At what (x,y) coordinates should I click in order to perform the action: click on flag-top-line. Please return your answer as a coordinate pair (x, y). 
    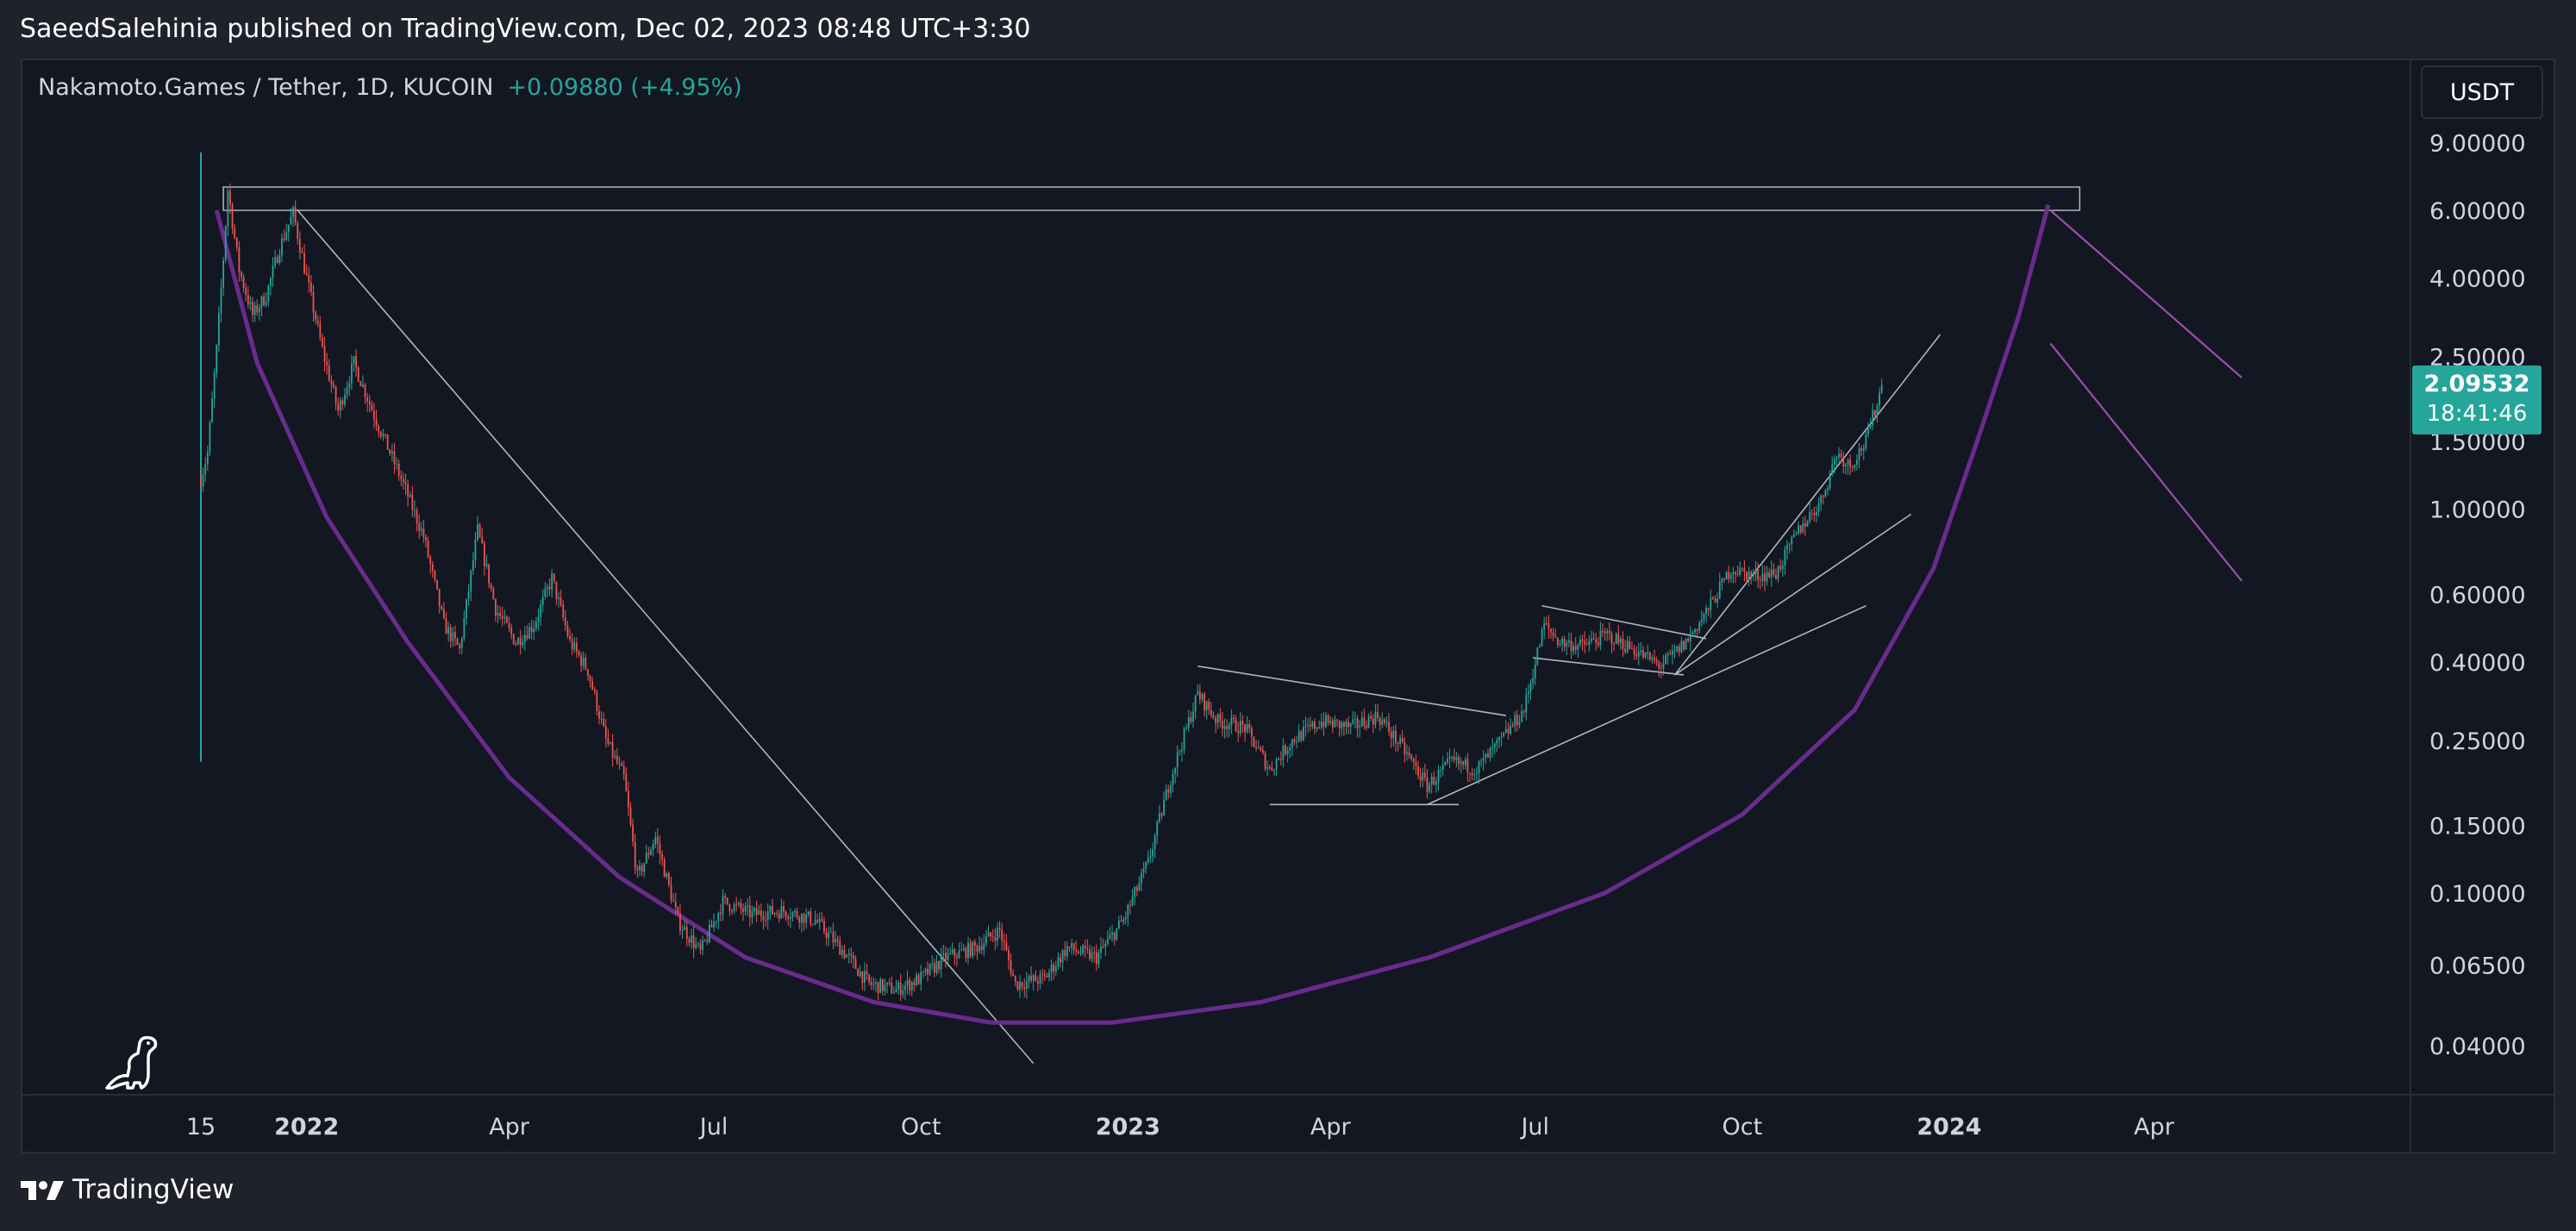
    Looking at the image, I should click on (1624, 622).